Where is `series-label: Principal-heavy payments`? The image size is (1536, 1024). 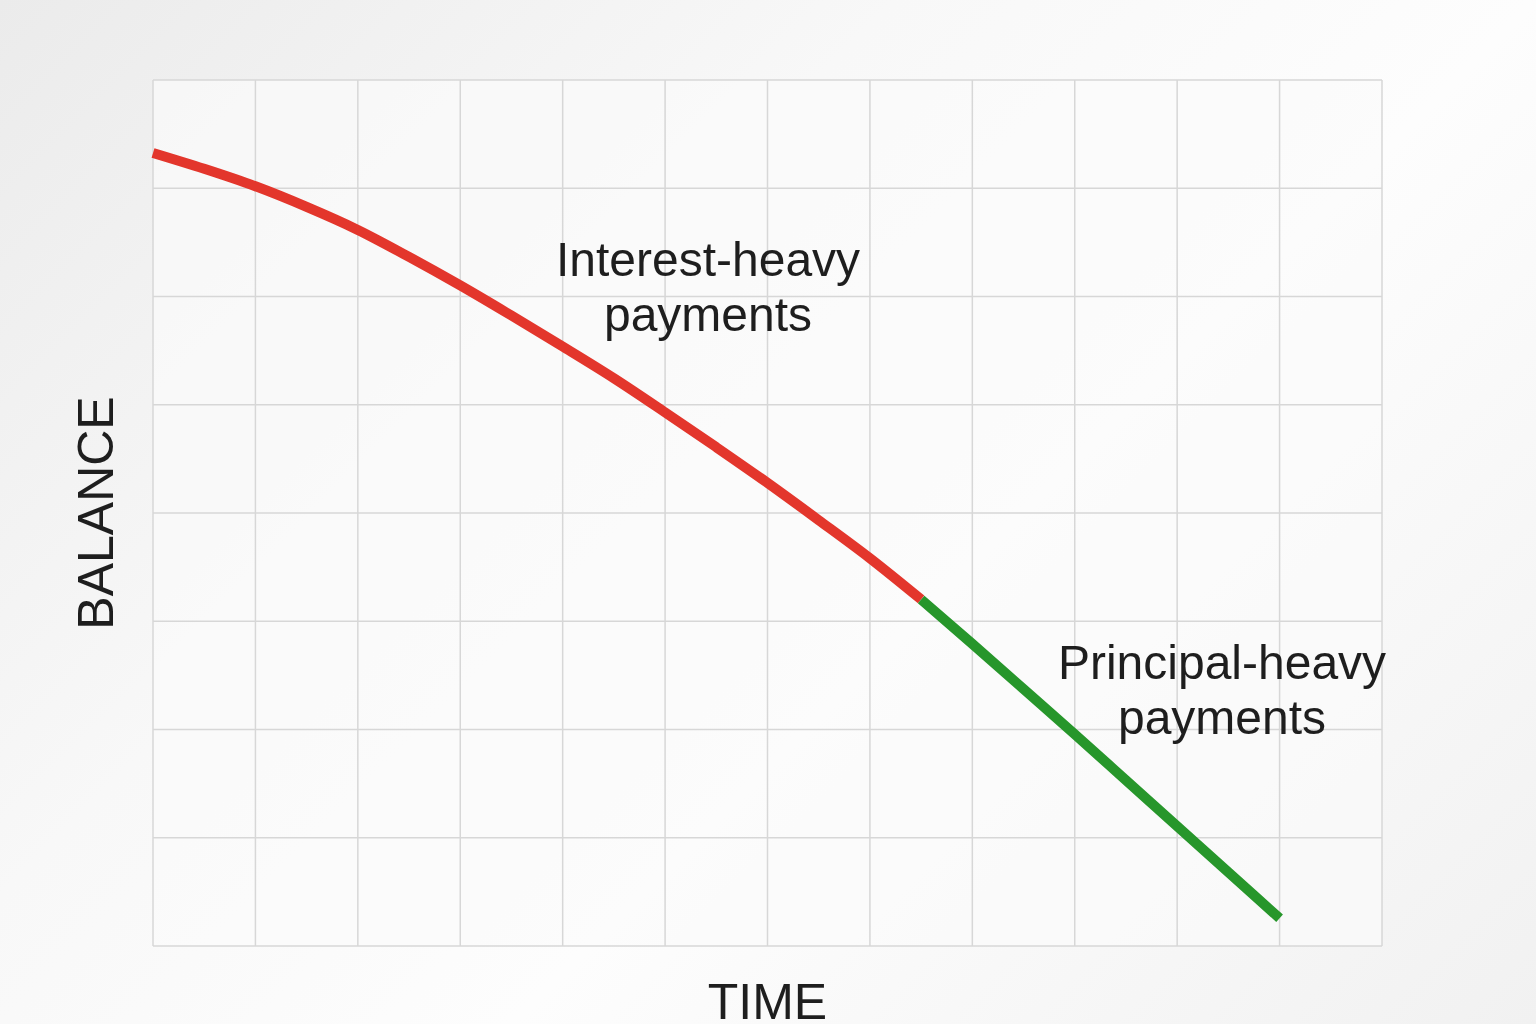 series-label: Principal-heavy payments is located at coordinates (1222, 690).